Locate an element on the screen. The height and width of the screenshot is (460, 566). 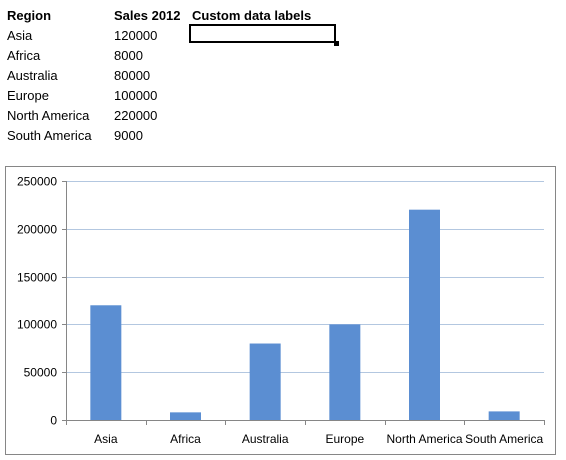
cell-region-5: North America is located at coordinates (48, 115).